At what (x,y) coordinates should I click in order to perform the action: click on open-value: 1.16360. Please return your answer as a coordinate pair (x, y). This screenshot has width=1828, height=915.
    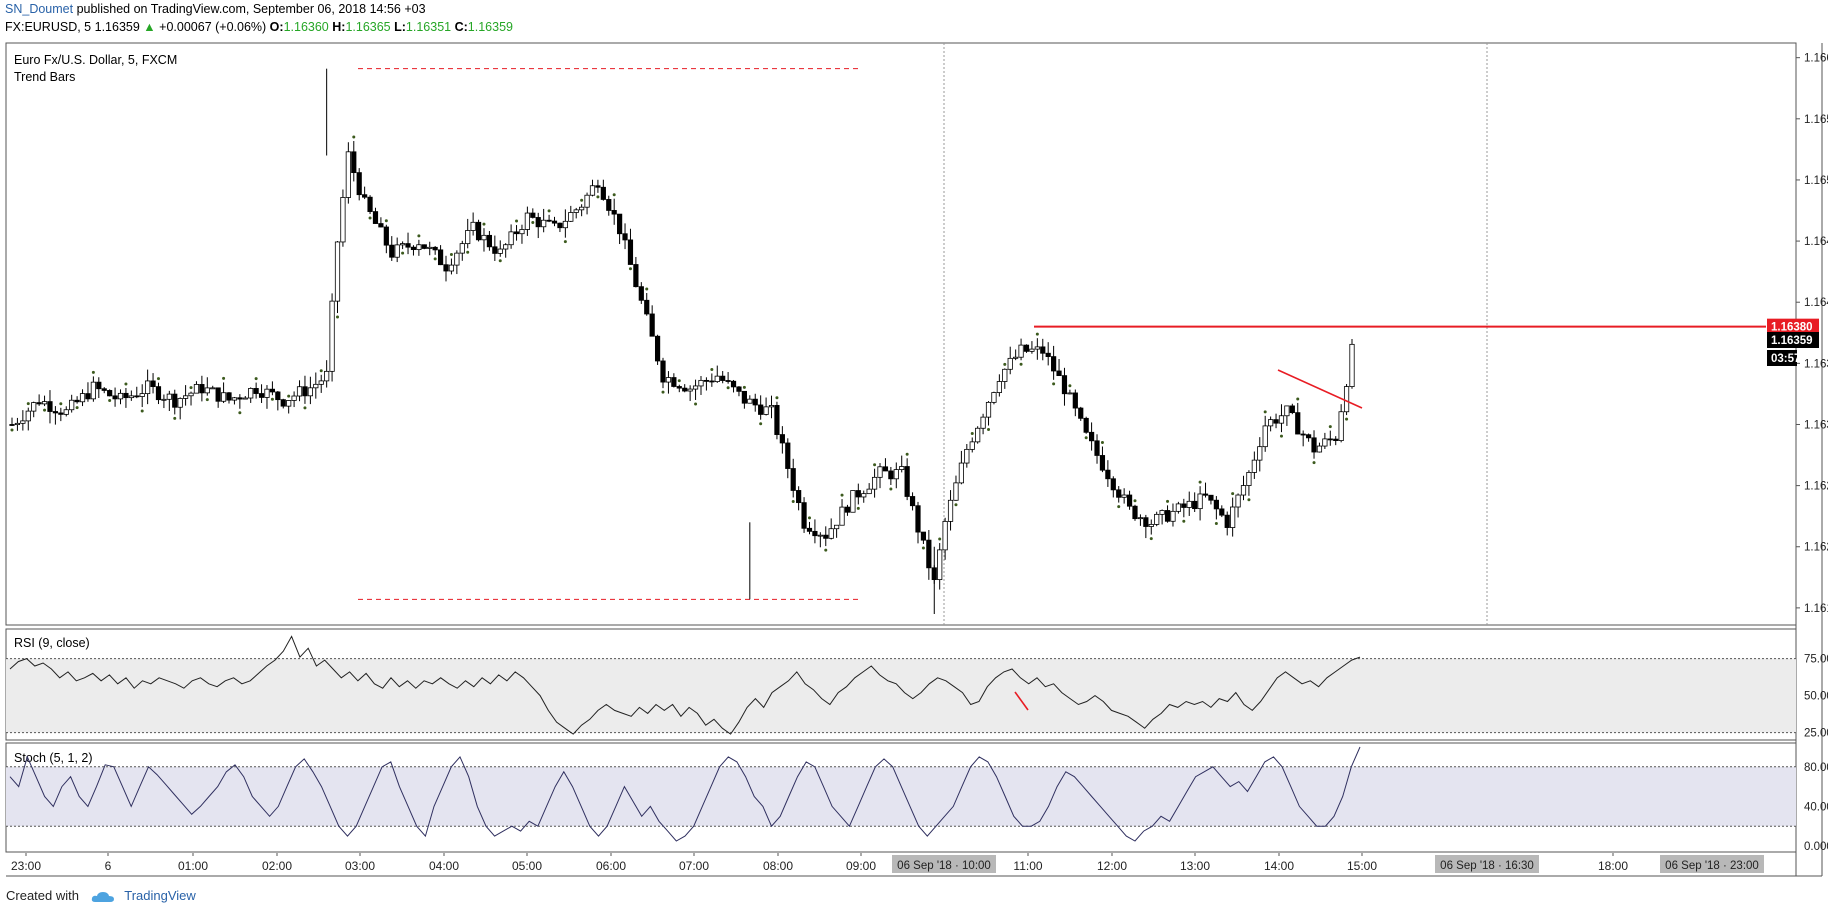
    Looking at the image, I should click on (306, 27).